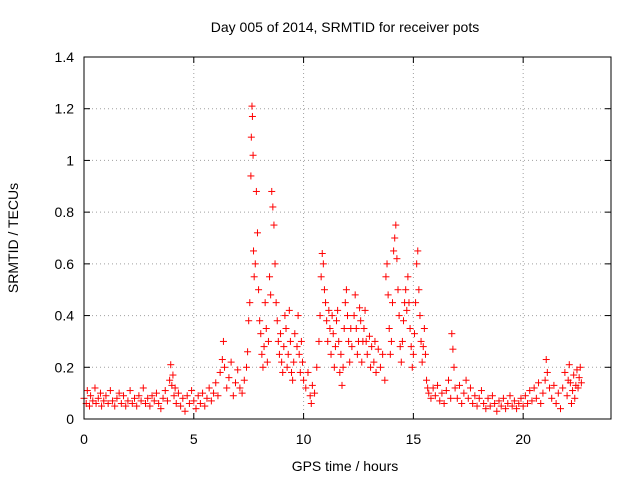 This screenshot has height=480, width=640. I want to click on y-tick-label: 0, so click(70, 419).